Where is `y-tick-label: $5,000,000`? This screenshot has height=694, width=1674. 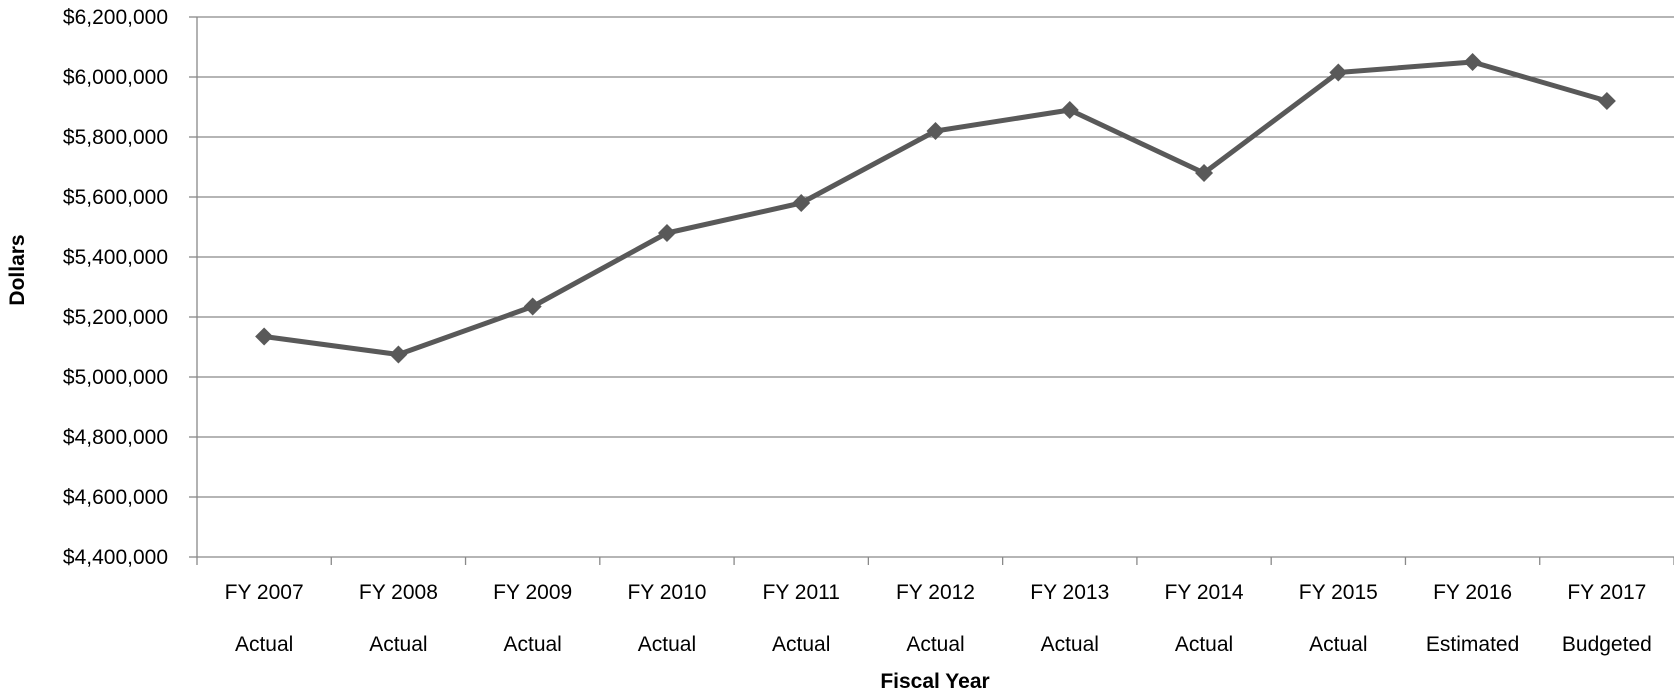
y-tick-label: $5,000,000 is located at coordinates (115, 377).